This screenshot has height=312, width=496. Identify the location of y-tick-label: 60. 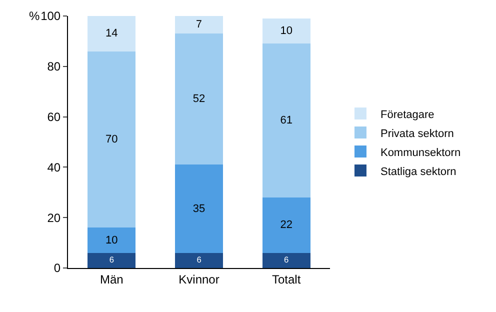
(54, 117).